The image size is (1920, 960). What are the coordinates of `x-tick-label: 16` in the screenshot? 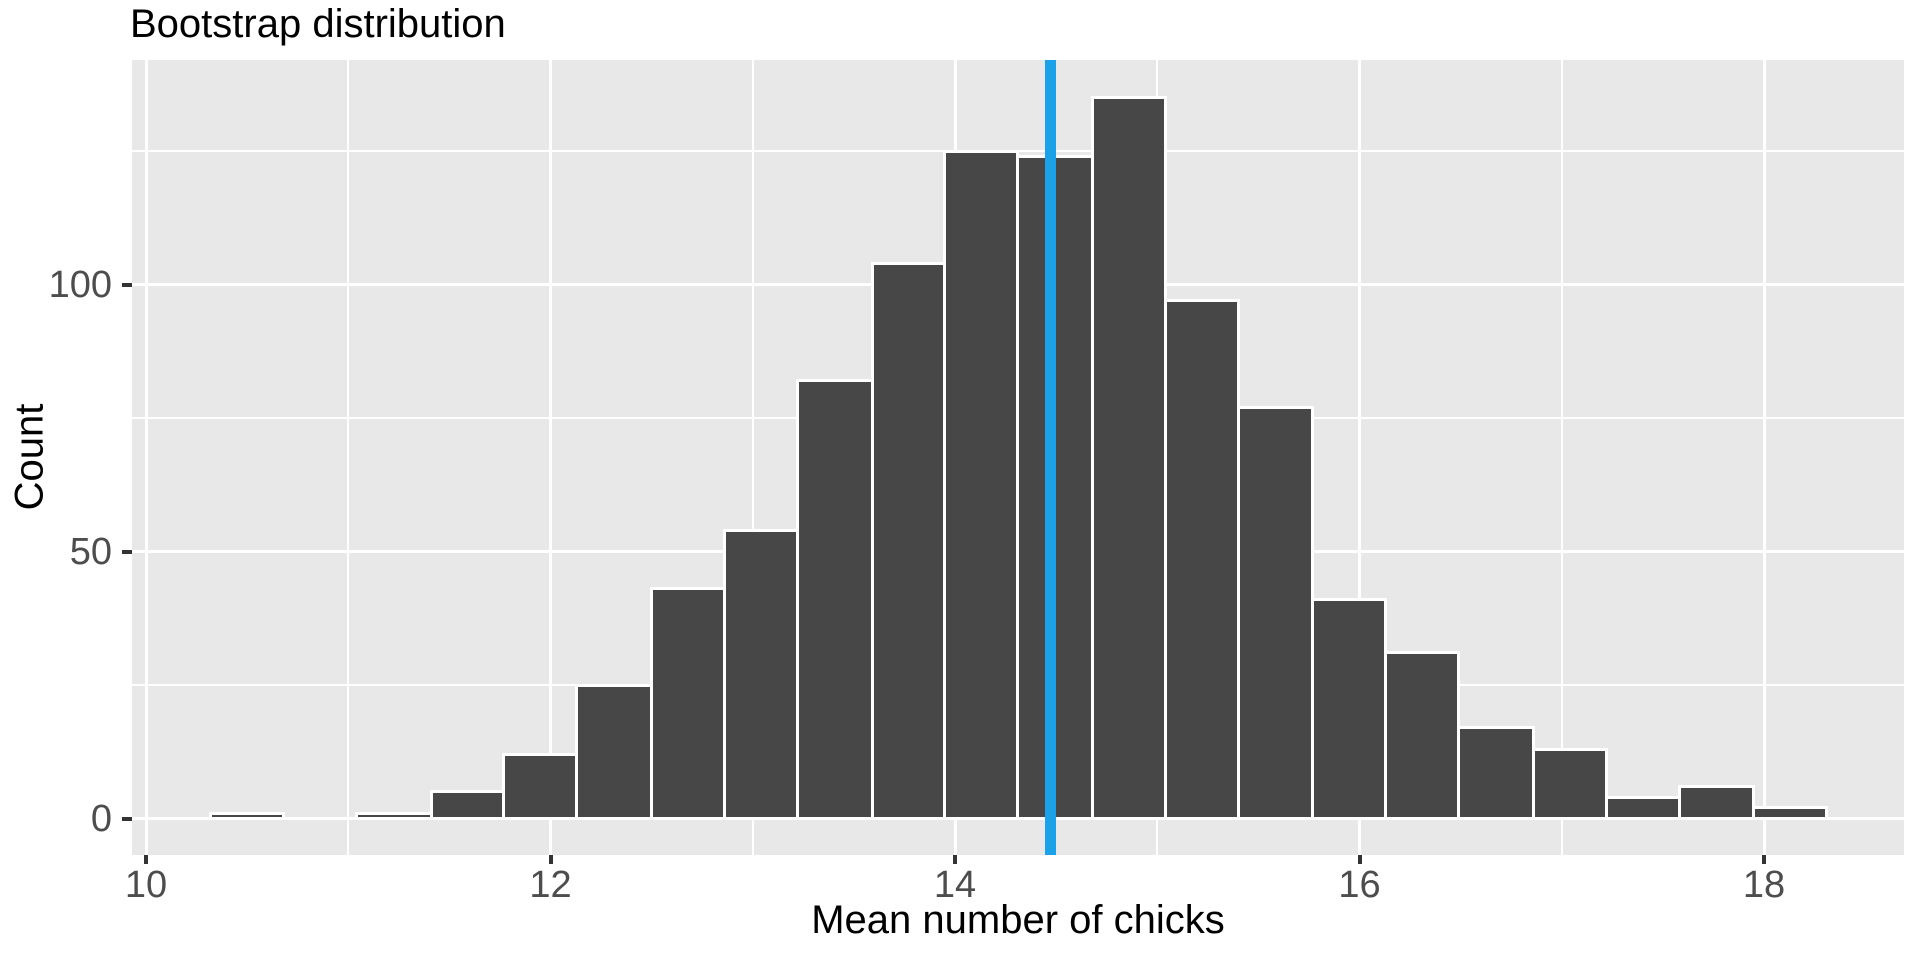 It's located at (1359, 885).